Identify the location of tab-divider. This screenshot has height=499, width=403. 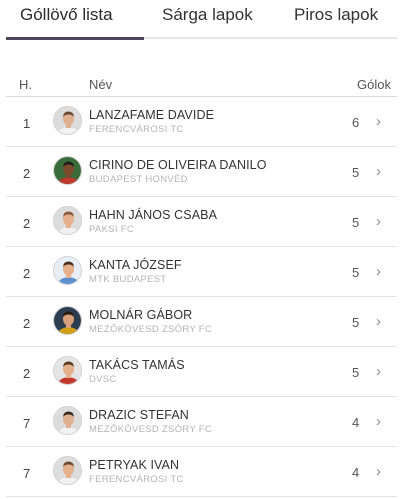
(201, 38).